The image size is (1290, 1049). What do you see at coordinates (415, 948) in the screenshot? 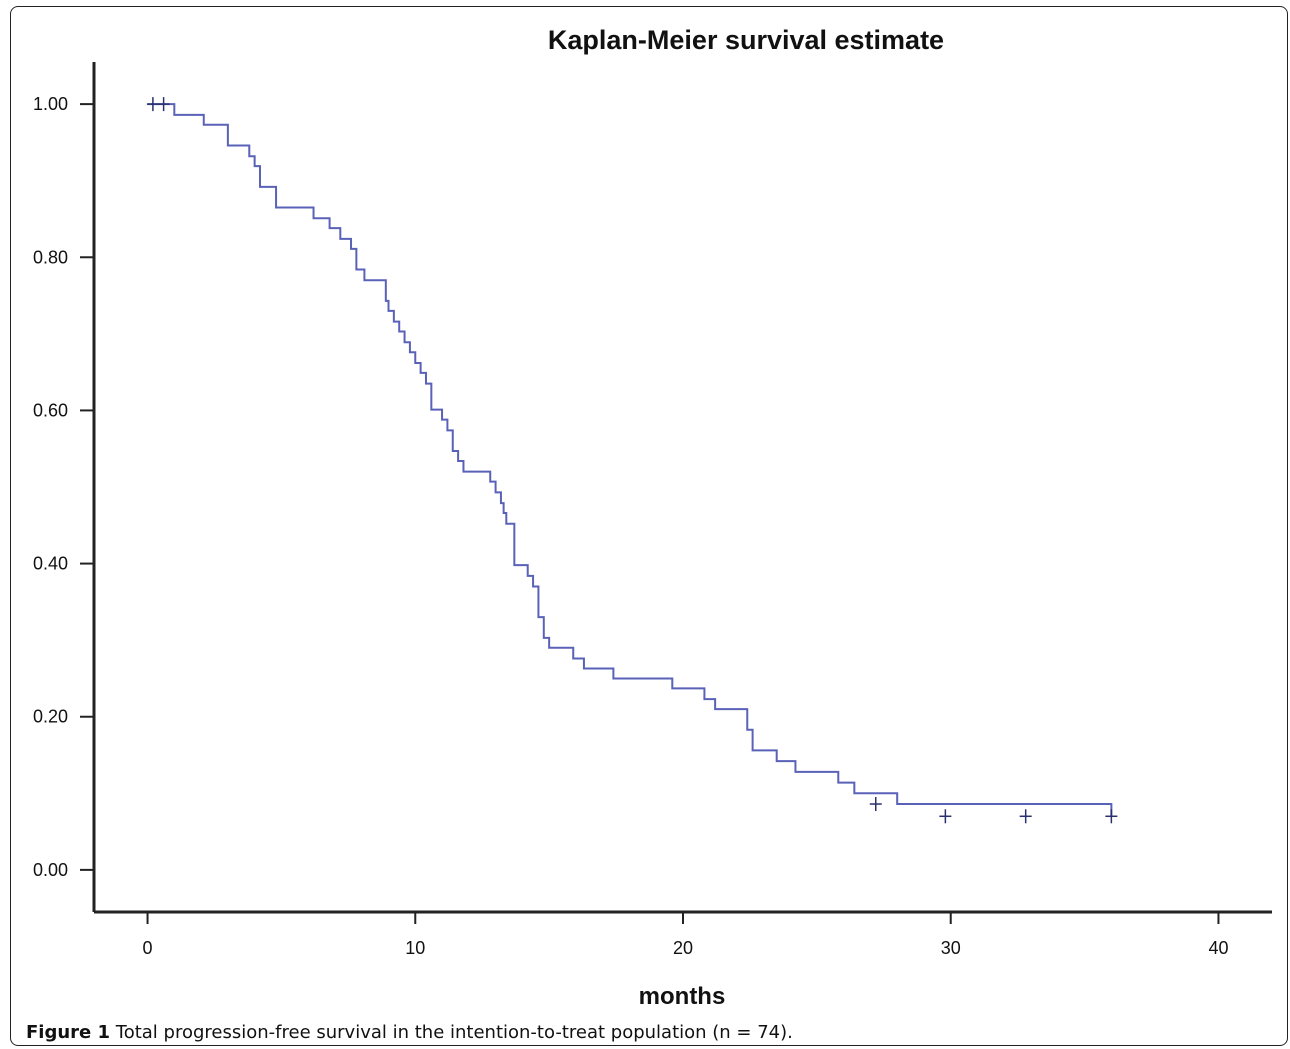
I see `x-tick-label: 10` at bounding box center [415, 948].